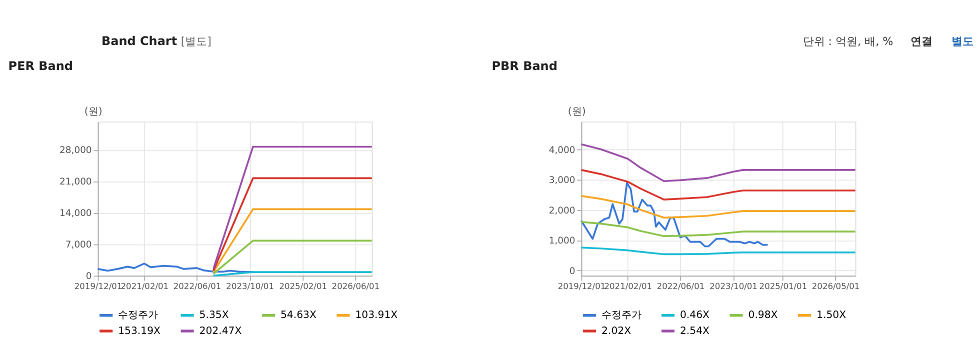  What do you see at coordinates (298, 316) in the screenshot?
I see `legend-label: 54.63X` at bounding box center [298, 316].